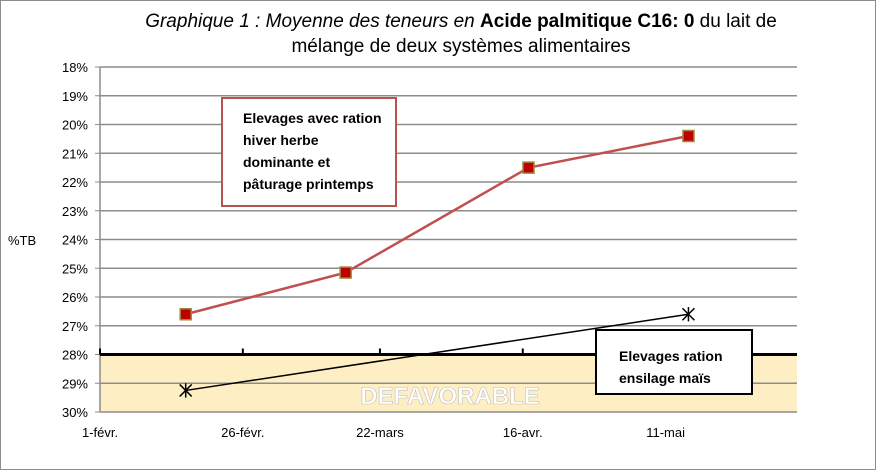  Describe the element at coordinates (100, 432) in the screenshot. I see `x-tick-label: 1-févr.` at that location.